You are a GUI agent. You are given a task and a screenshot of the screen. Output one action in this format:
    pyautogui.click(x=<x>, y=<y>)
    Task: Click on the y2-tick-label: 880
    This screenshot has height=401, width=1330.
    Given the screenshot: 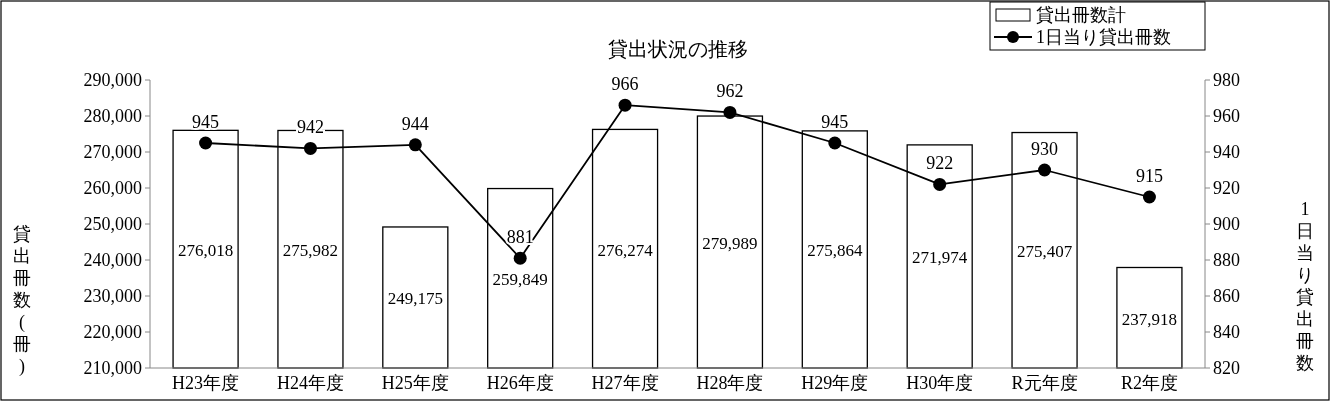 What is the action you would take?
    pyautogui.click(x=1226, y=260)
    